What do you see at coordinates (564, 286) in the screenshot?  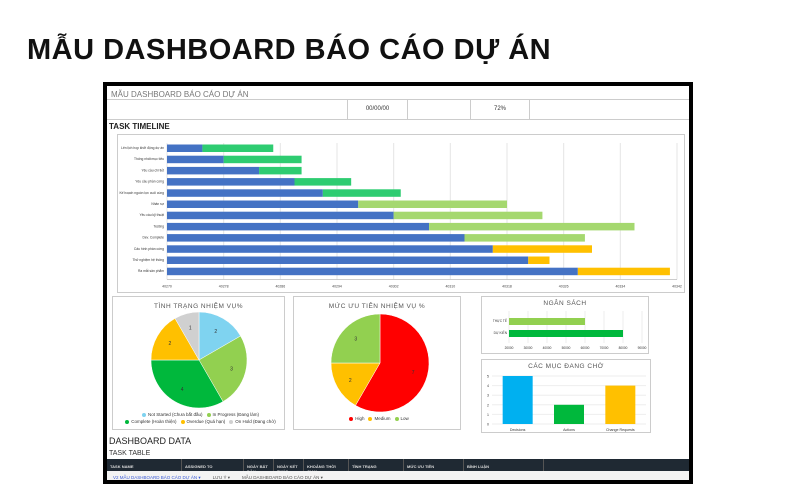 I see `x-tick-label: 40326` at bounding box center [564, 286].